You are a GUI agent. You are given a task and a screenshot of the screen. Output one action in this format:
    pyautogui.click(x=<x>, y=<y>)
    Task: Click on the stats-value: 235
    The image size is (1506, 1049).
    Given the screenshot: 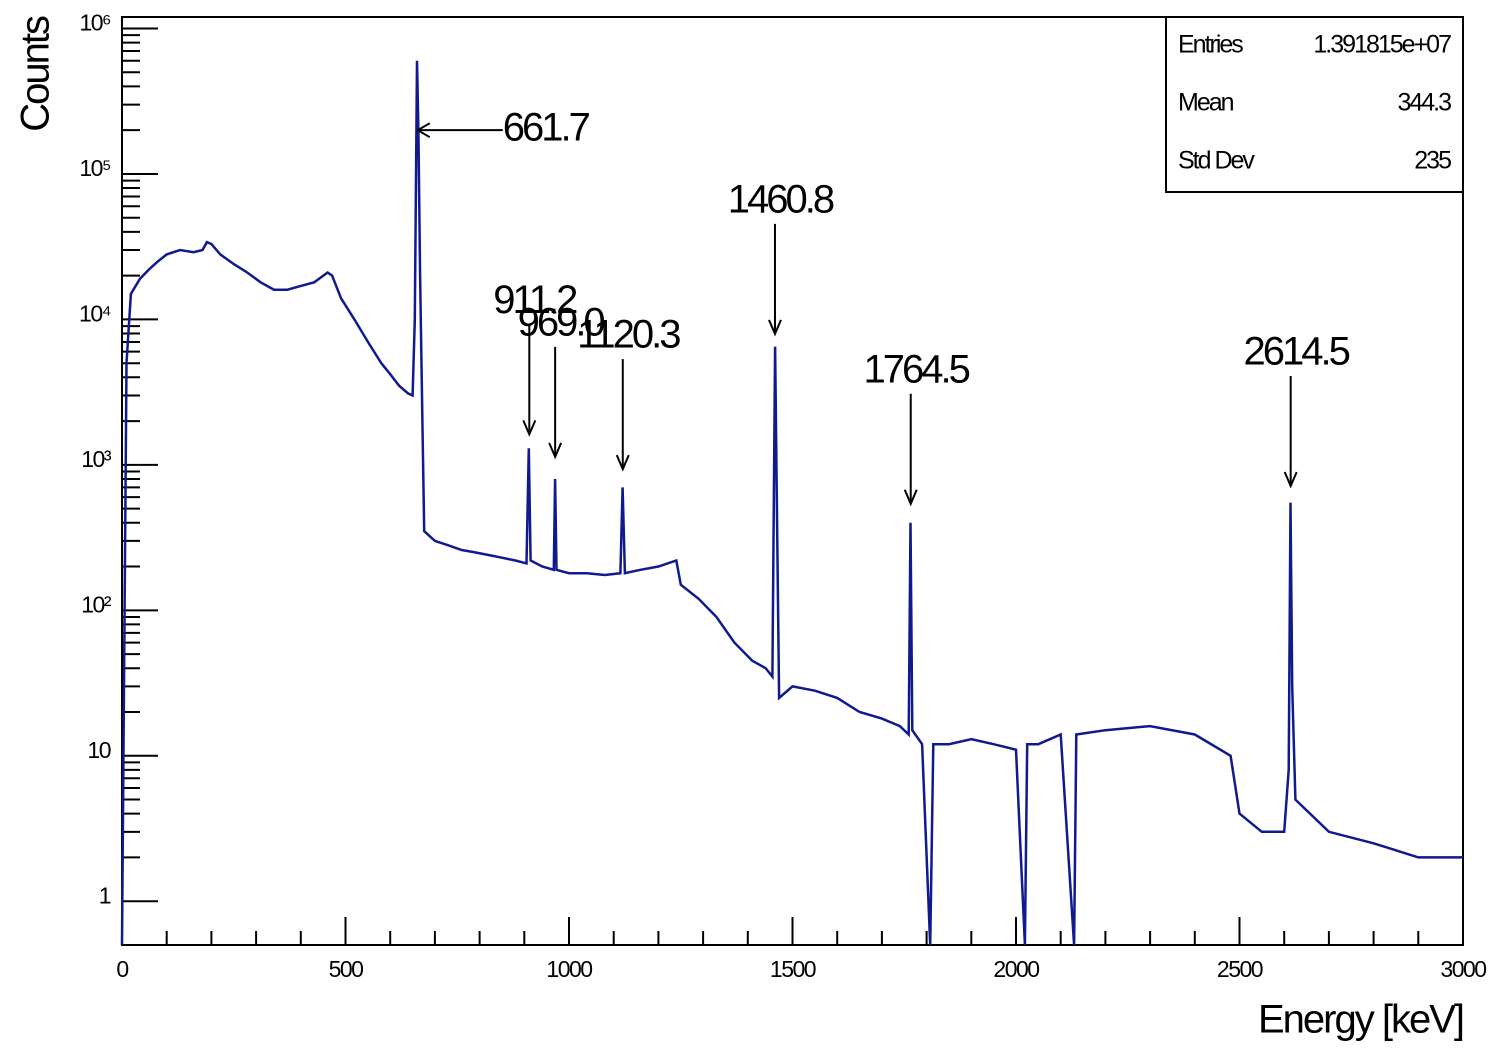 What is the action you would take?
    pyautogui.click(x=1432, y=161)
    